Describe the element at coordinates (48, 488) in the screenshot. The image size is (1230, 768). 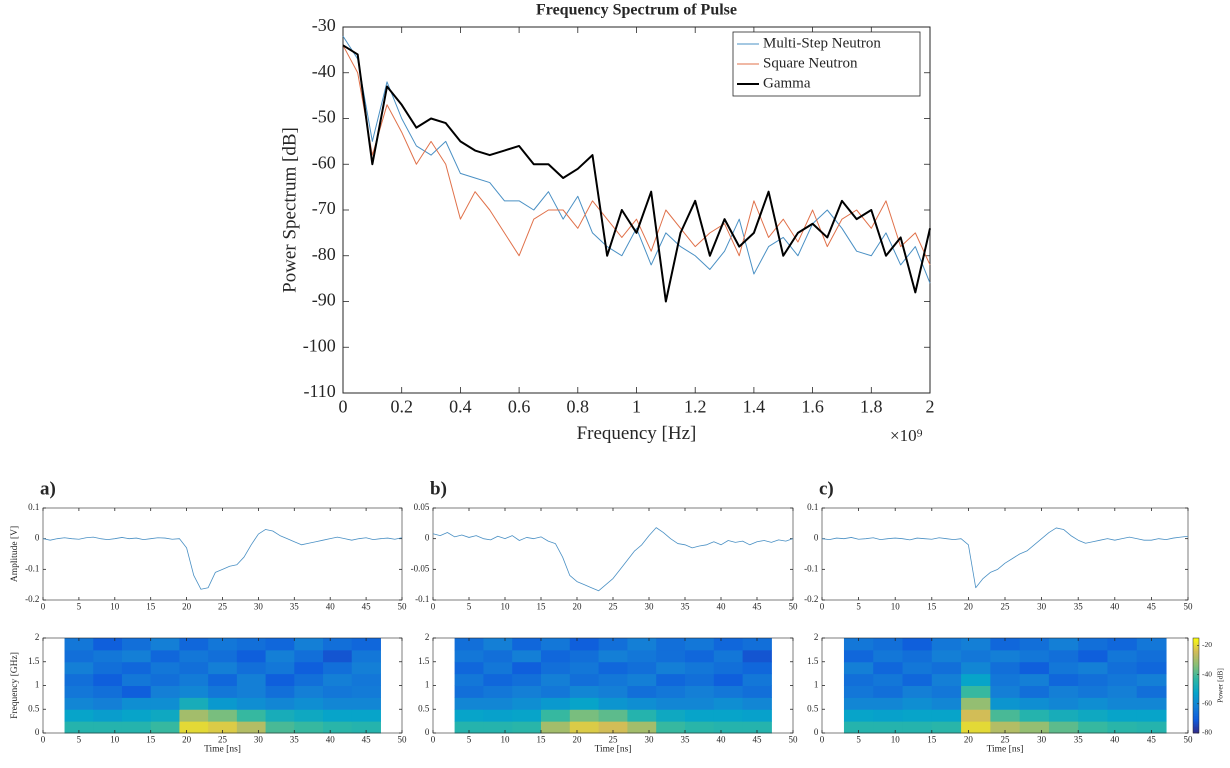
I see `panel-label: a)` at that location.